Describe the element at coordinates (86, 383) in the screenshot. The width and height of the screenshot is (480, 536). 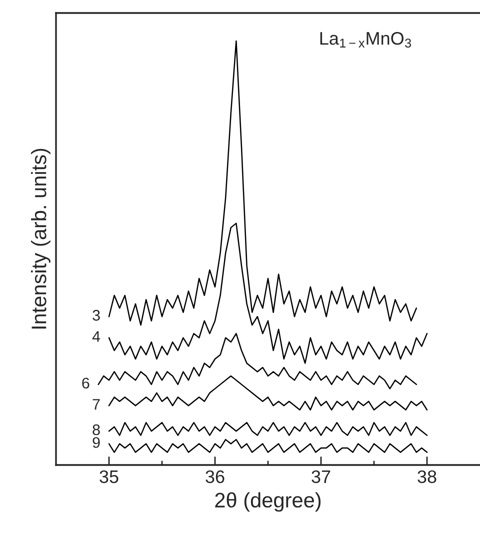
I see `series-label: 6` at that location.